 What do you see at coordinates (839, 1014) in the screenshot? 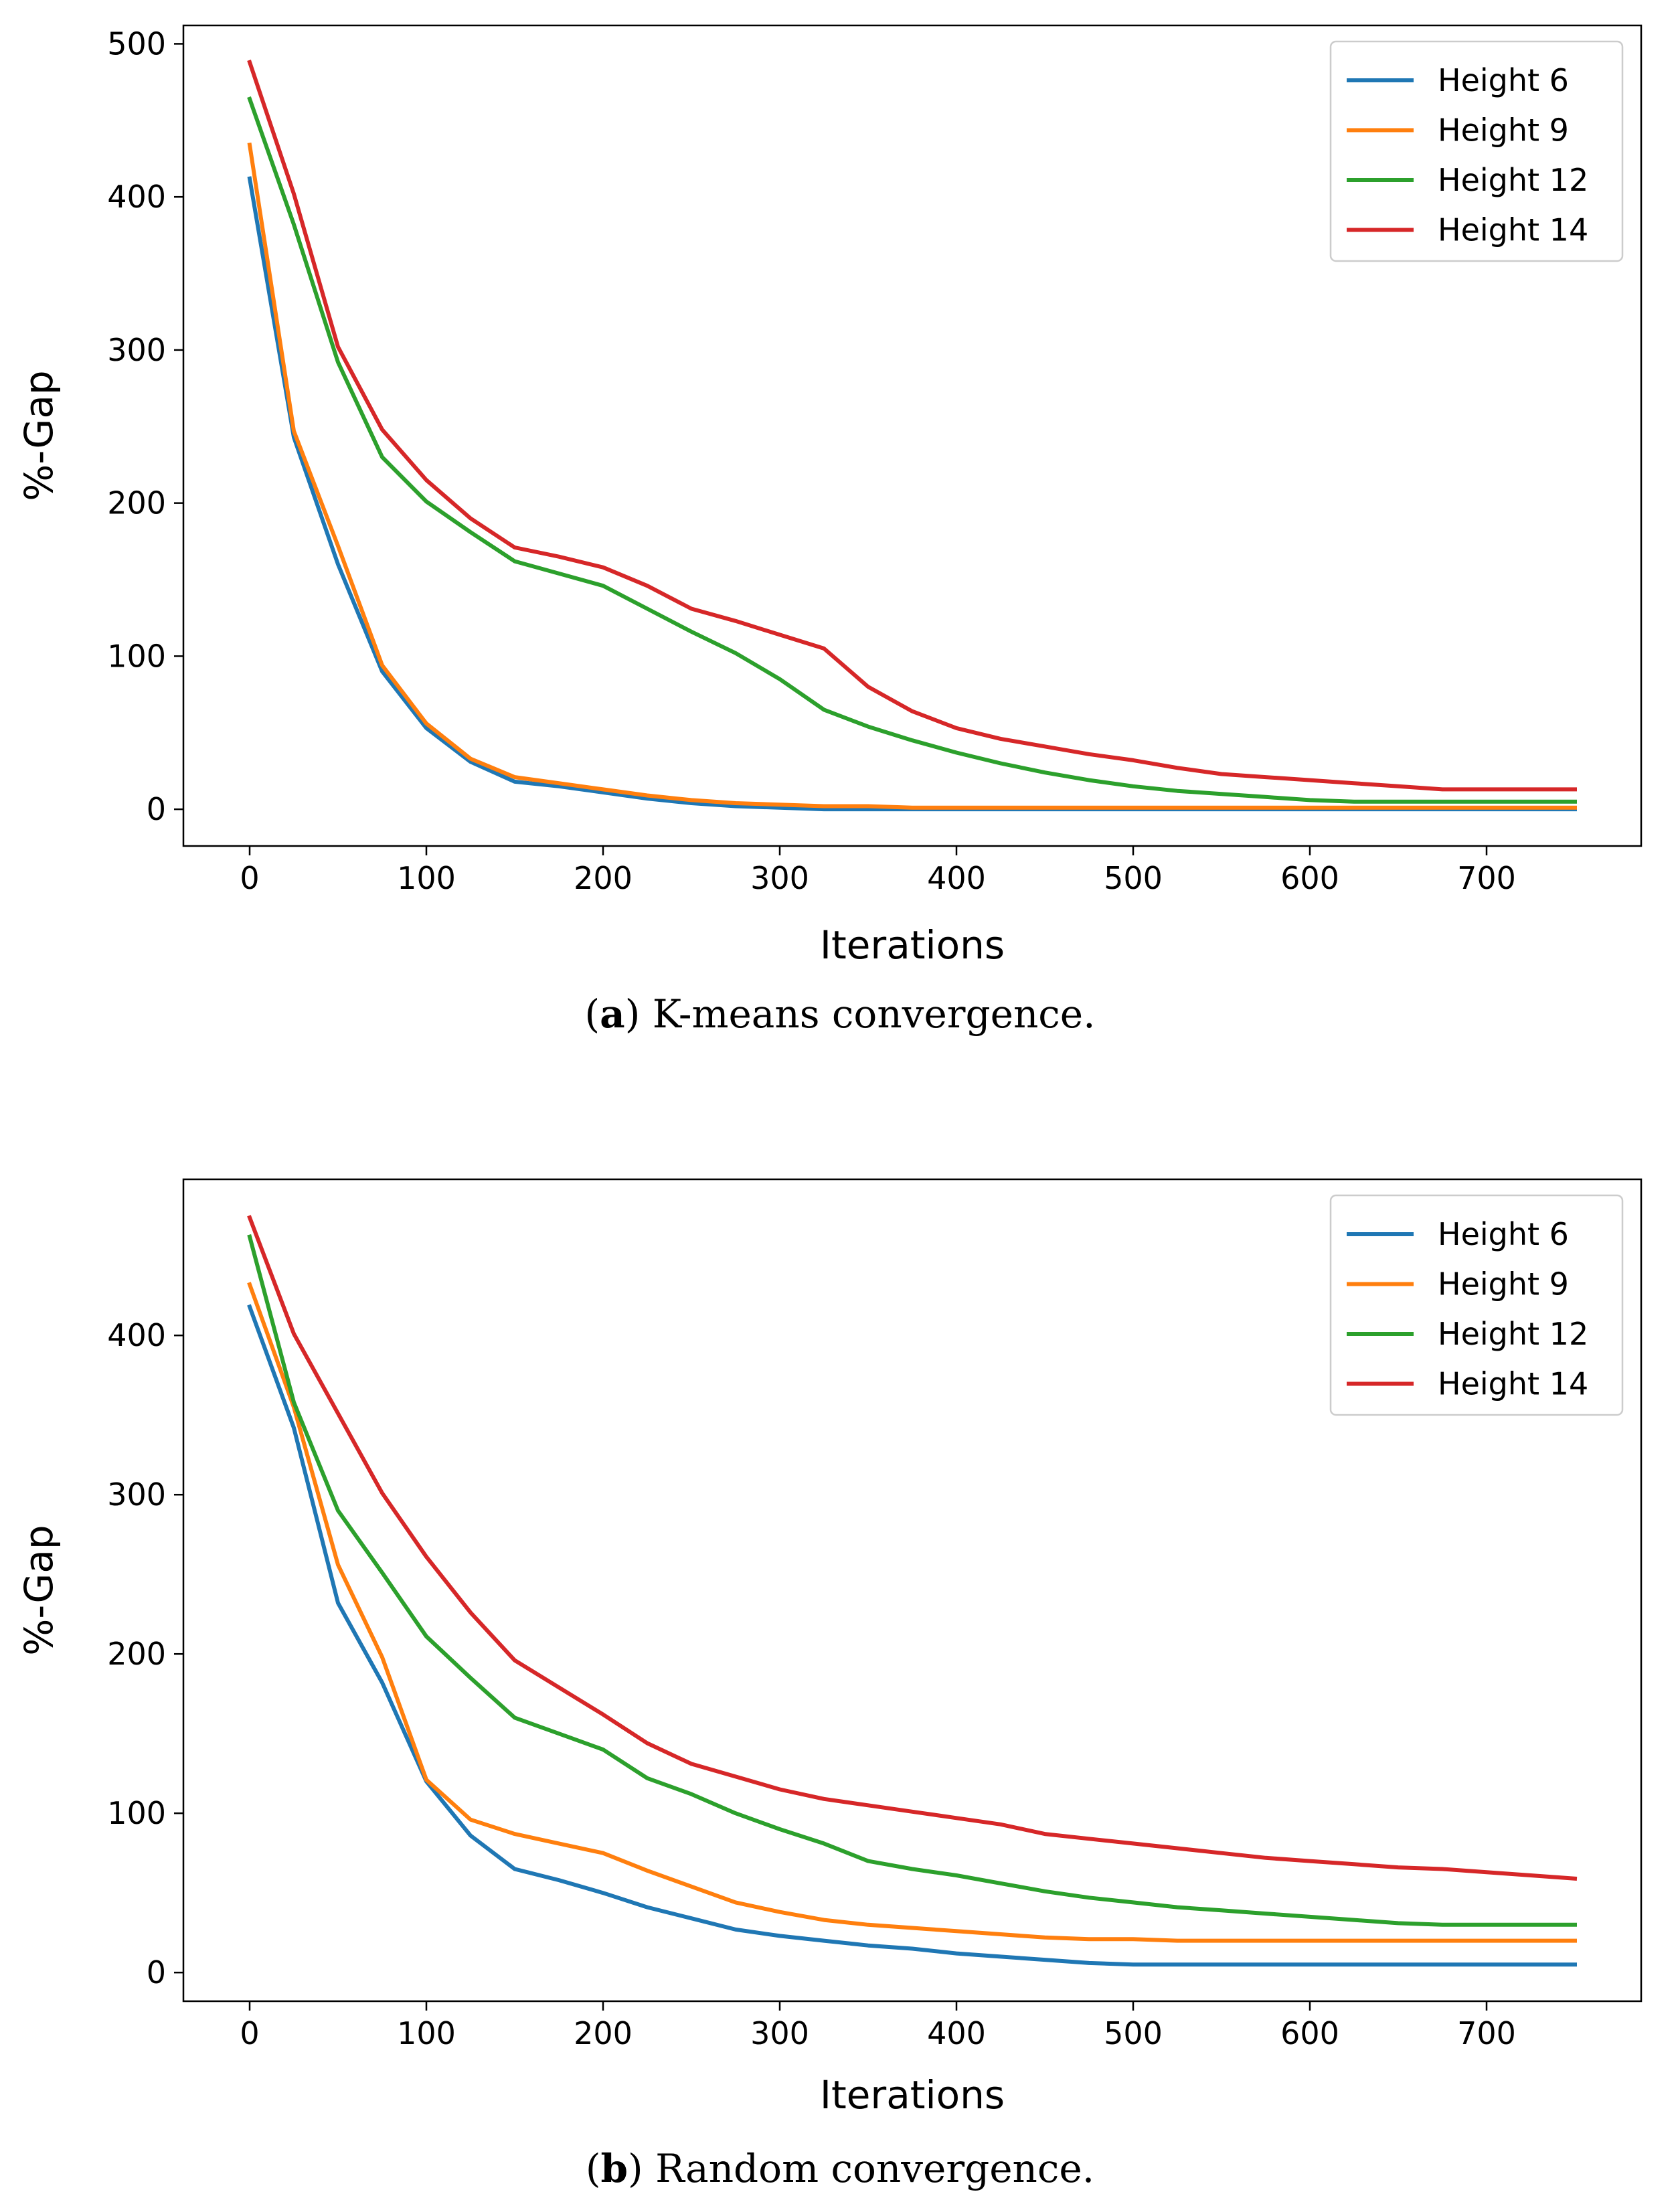
I see `figure-caption: (a) K-means convergence.` at bounding box center [839, 1014].